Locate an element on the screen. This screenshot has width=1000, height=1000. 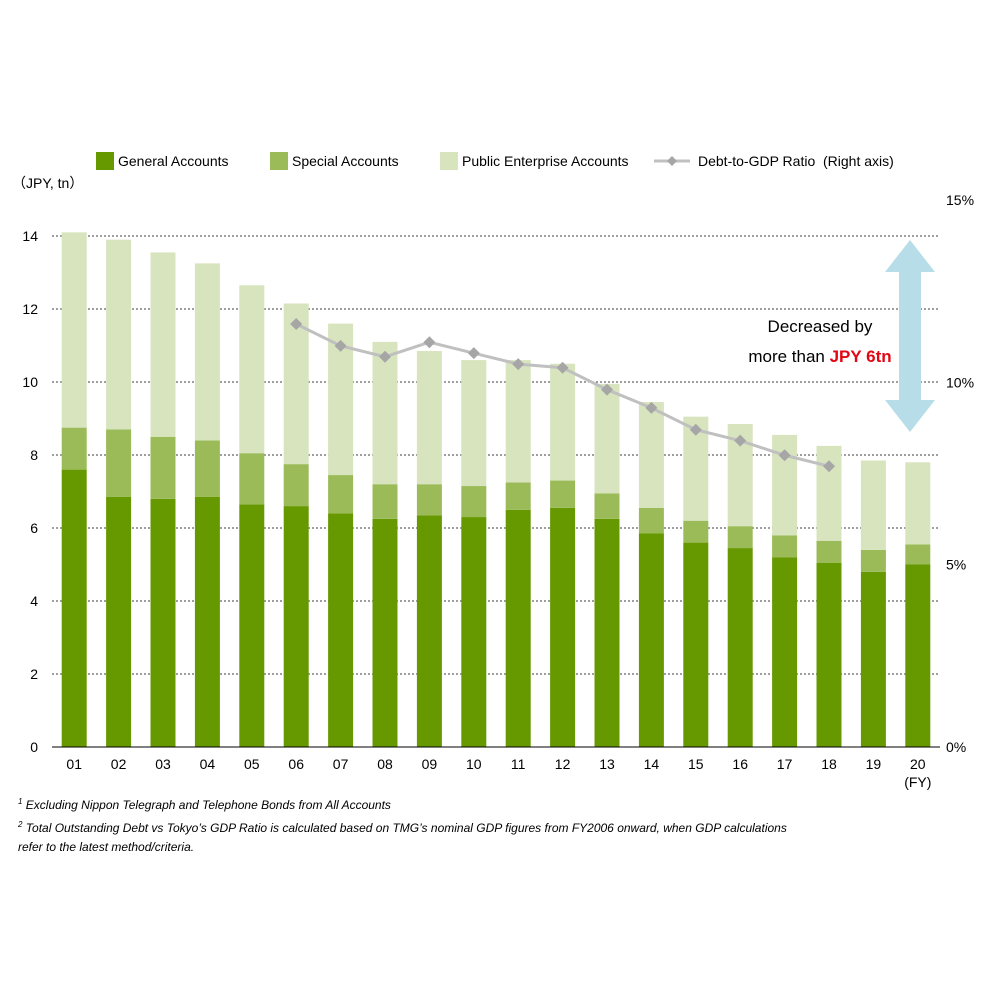
legend-line-ratio-icon is located at coordinates (672, 161).